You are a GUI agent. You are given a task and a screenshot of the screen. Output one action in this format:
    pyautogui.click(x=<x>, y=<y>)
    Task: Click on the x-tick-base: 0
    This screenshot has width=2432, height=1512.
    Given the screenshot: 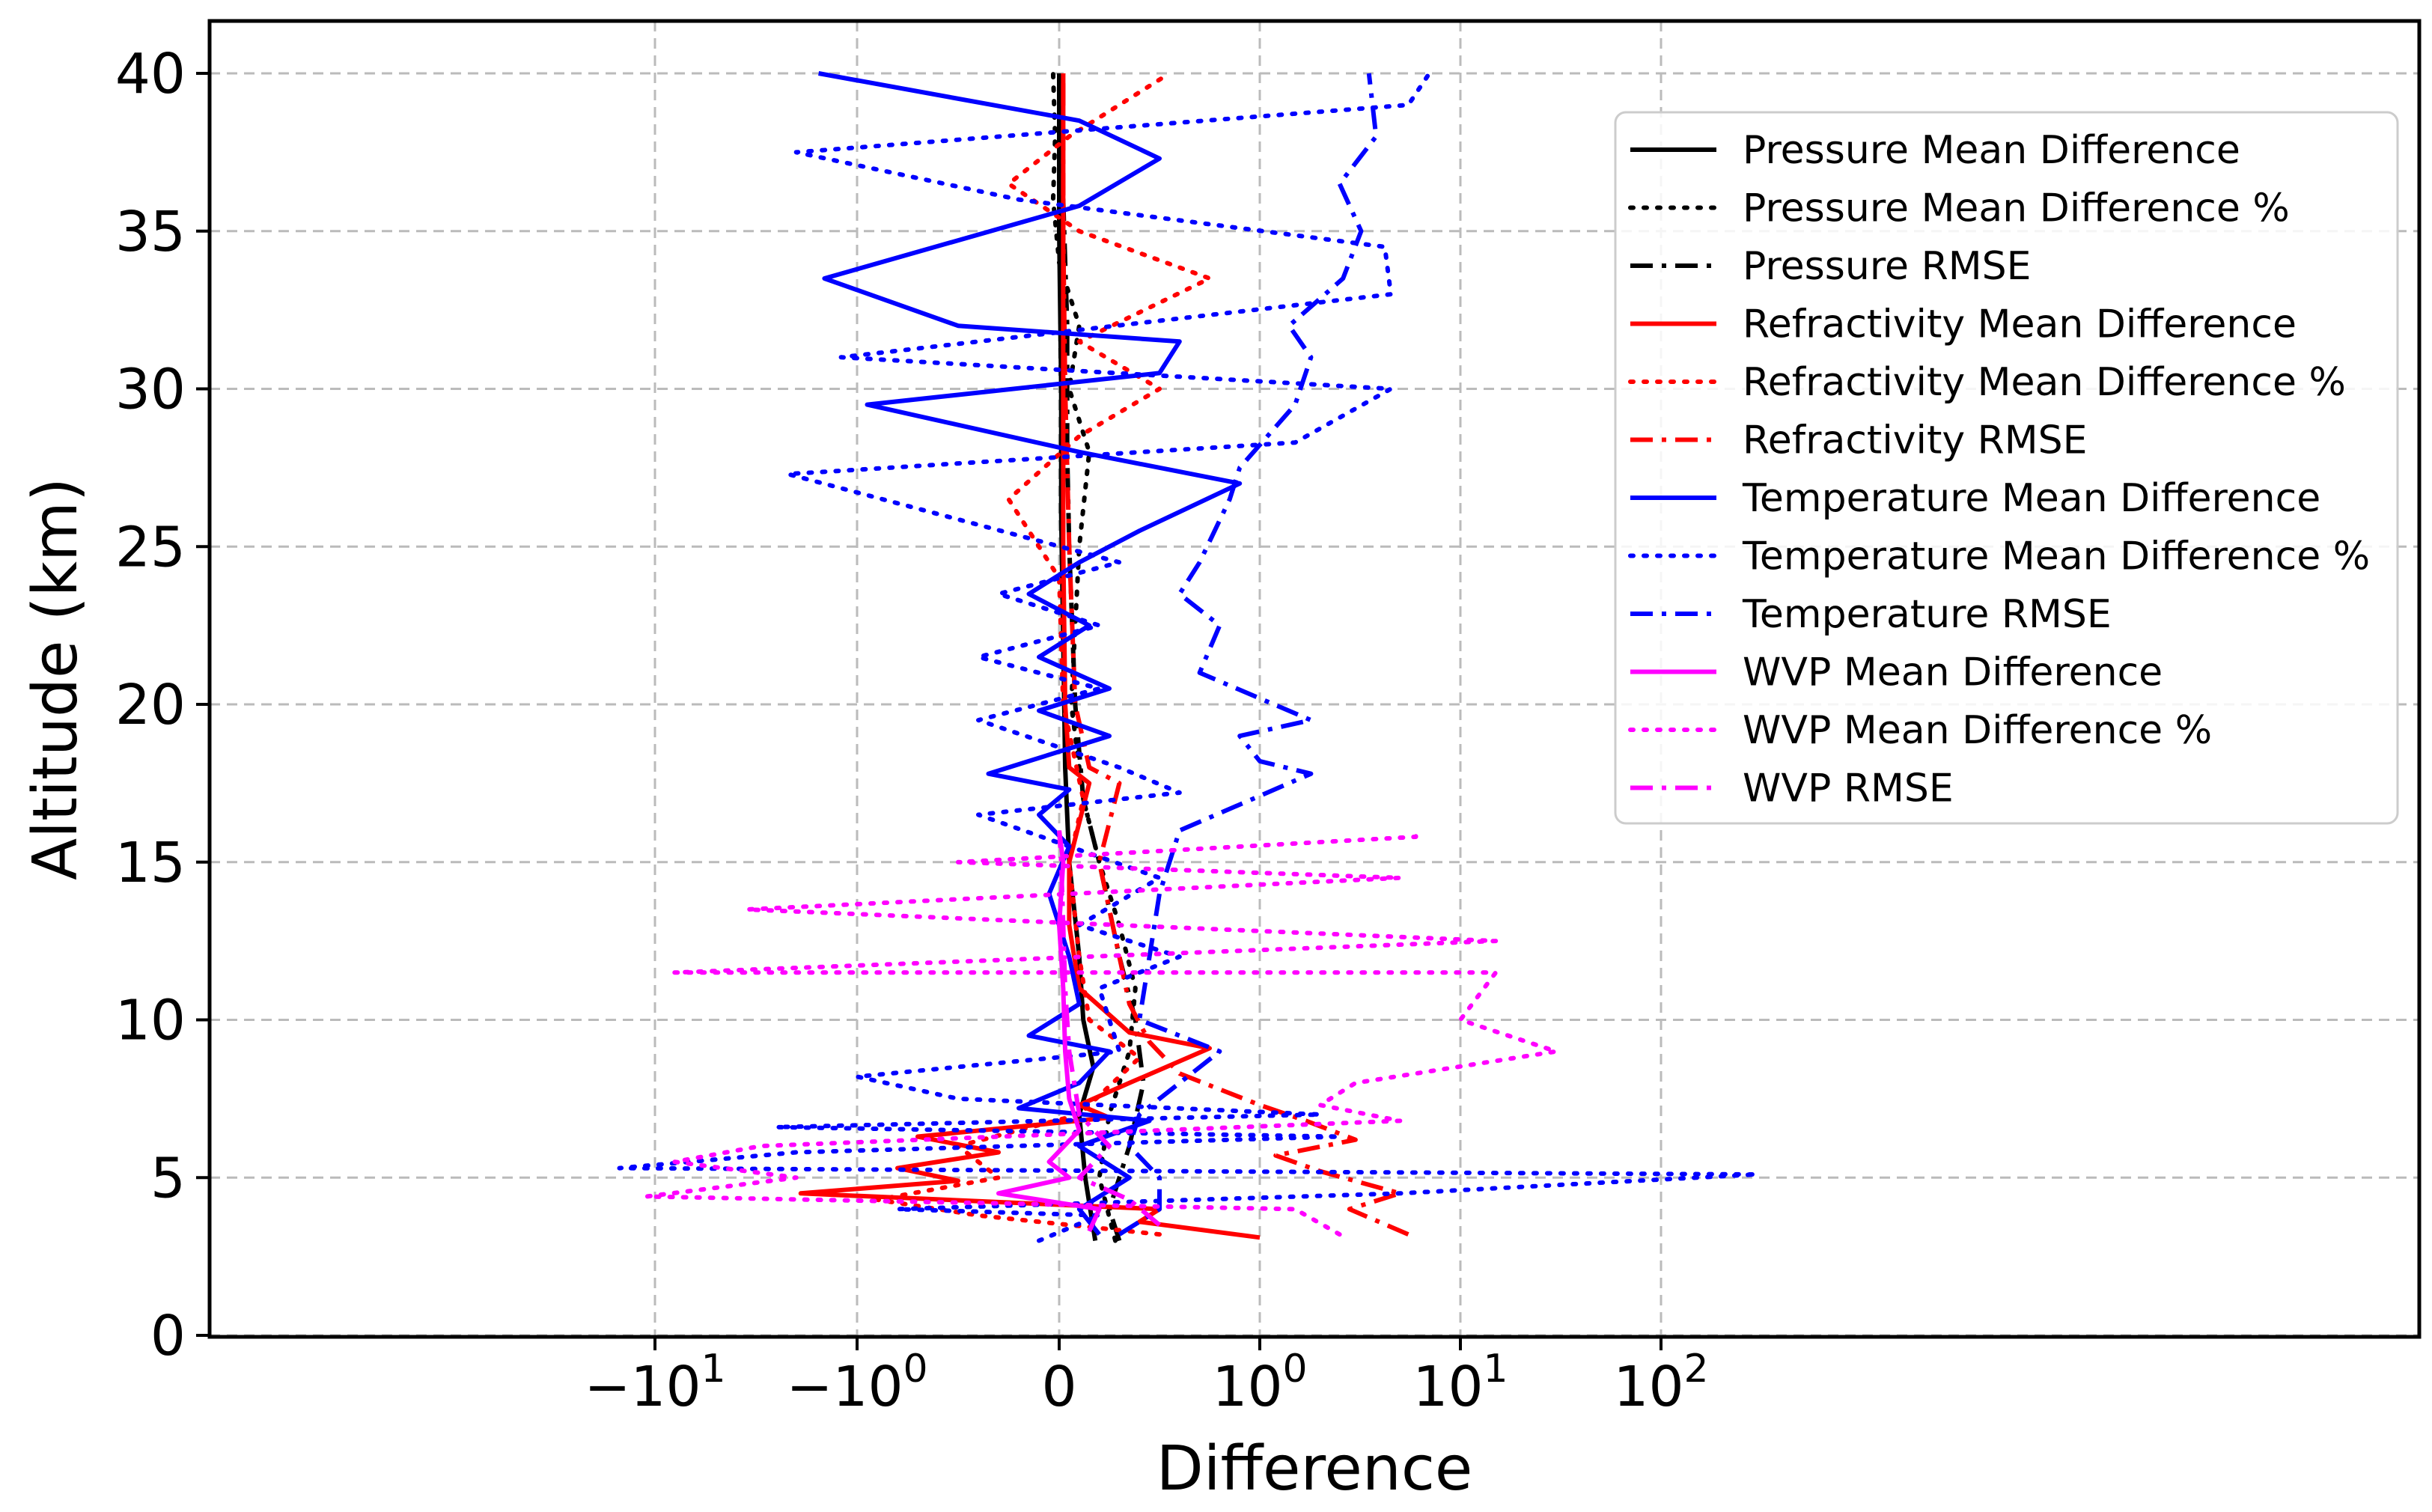 What is the action you would take?
    pyautogui.click(x=1058, y=1387)
    